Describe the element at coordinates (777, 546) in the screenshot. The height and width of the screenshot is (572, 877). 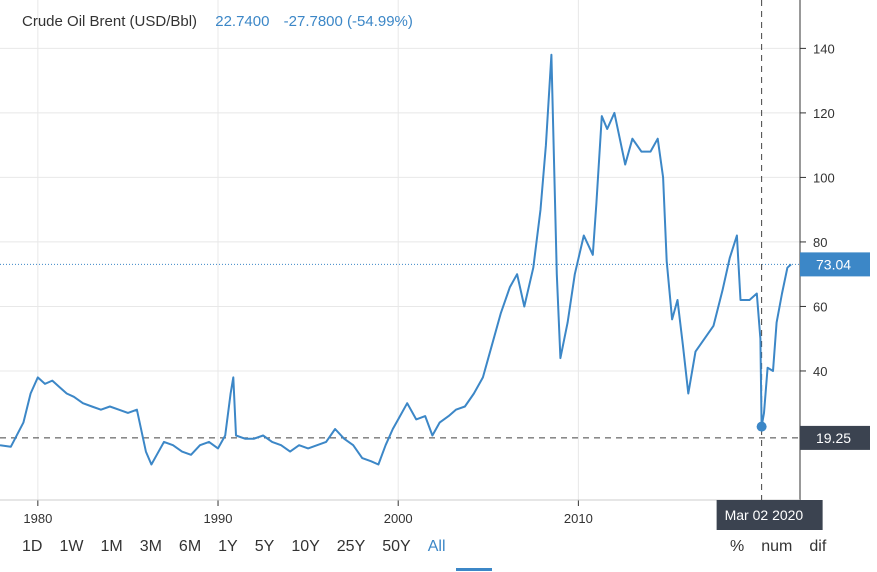
I see `mode-button-num: num` at that location.